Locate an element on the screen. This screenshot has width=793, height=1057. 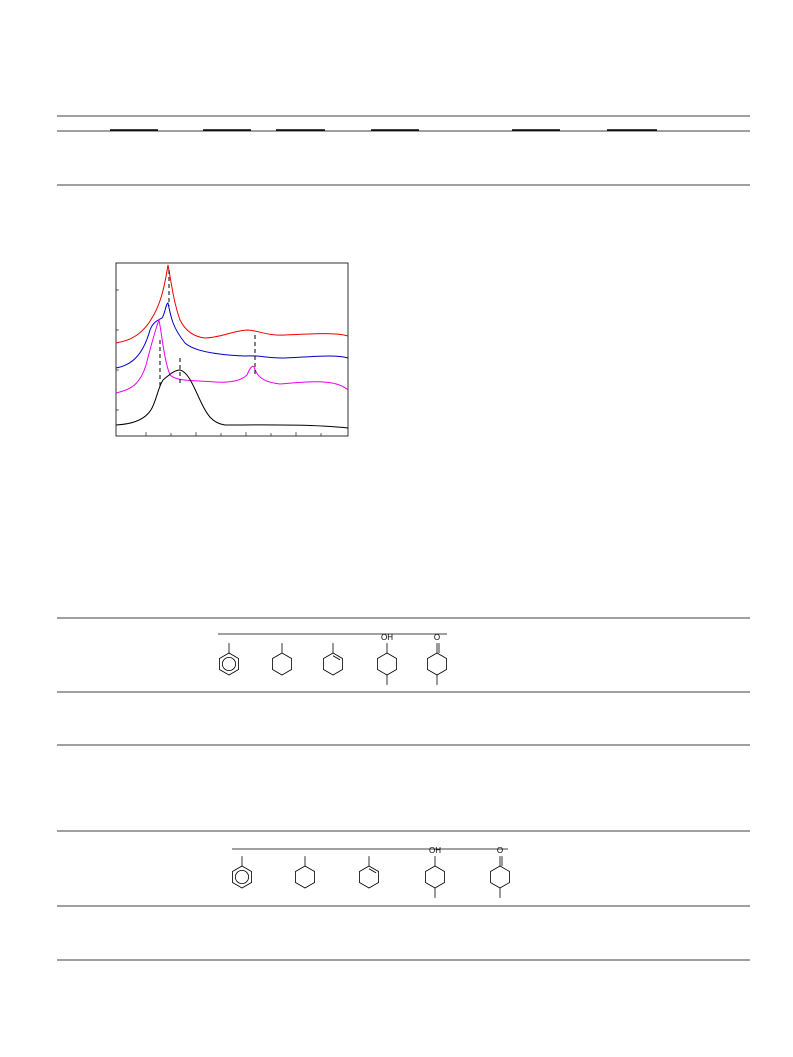
plot-frame is located at coordinates (232, 349).